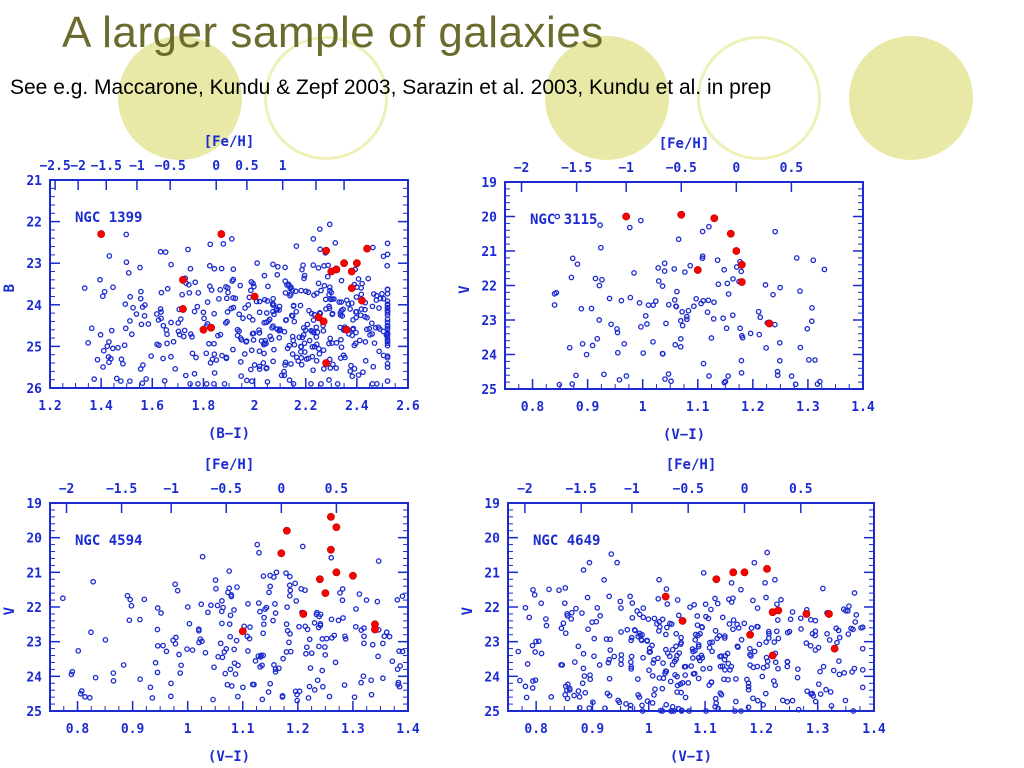 This screenshot has width=1024, height=768. Describe the element at coordinates (54, 166) in the screenshot. I see `top-tick-label: −2.5` at that location.